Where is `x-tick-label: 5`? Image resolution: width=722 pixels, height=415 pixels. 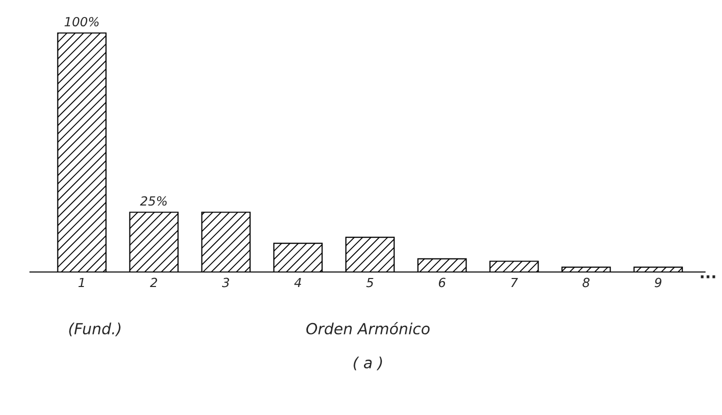 x-tick-label: 5 is located at coordinates (370, 283).